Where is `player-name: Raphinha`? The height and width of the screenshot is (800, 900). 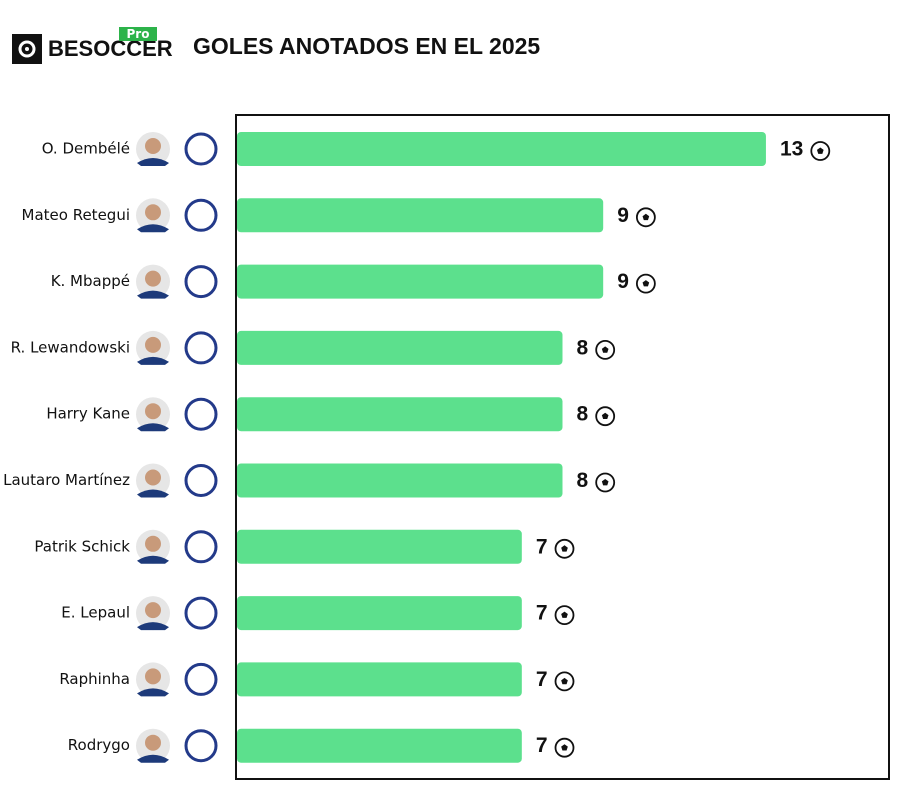 player-name: Raphinha is located at coordinates (94, 679).